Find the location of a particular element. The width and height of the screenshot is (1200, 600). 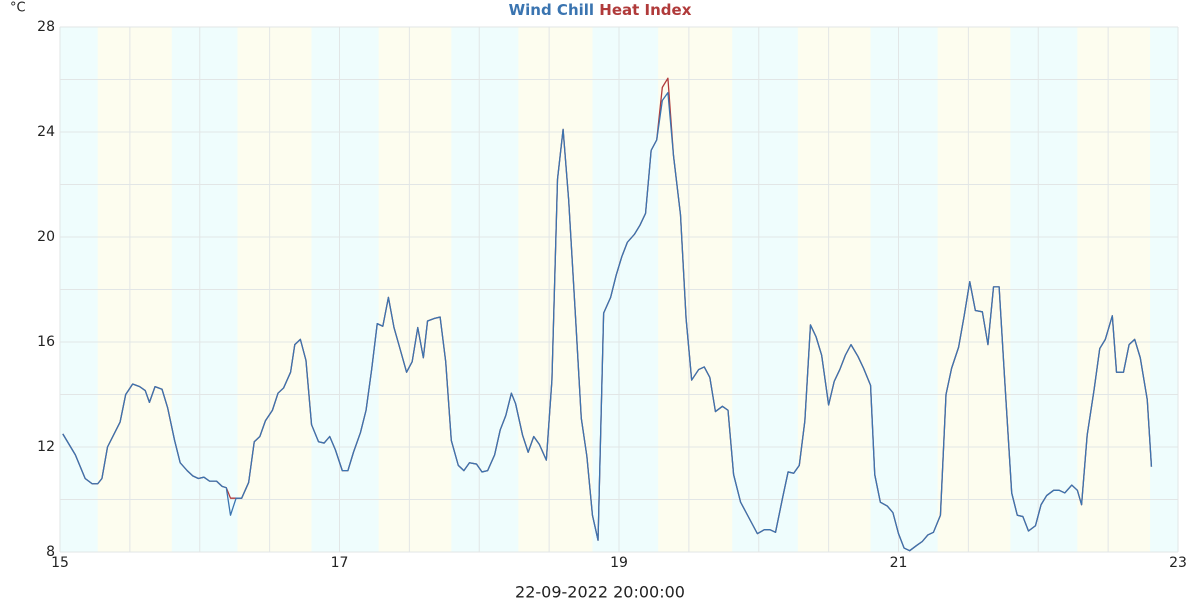

y-tick-label: 24 is located at coordinates (46, 132).